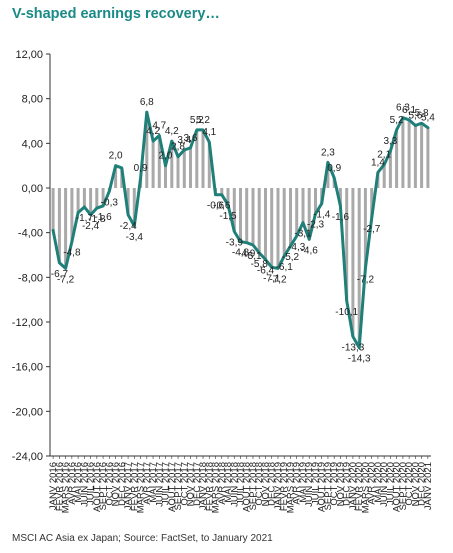 This screenshot has height=553, width=453. Describe the element at coordinates (53, 486) in the screenshot. I see `x-tick-label-0: JANV 2016` at that location.